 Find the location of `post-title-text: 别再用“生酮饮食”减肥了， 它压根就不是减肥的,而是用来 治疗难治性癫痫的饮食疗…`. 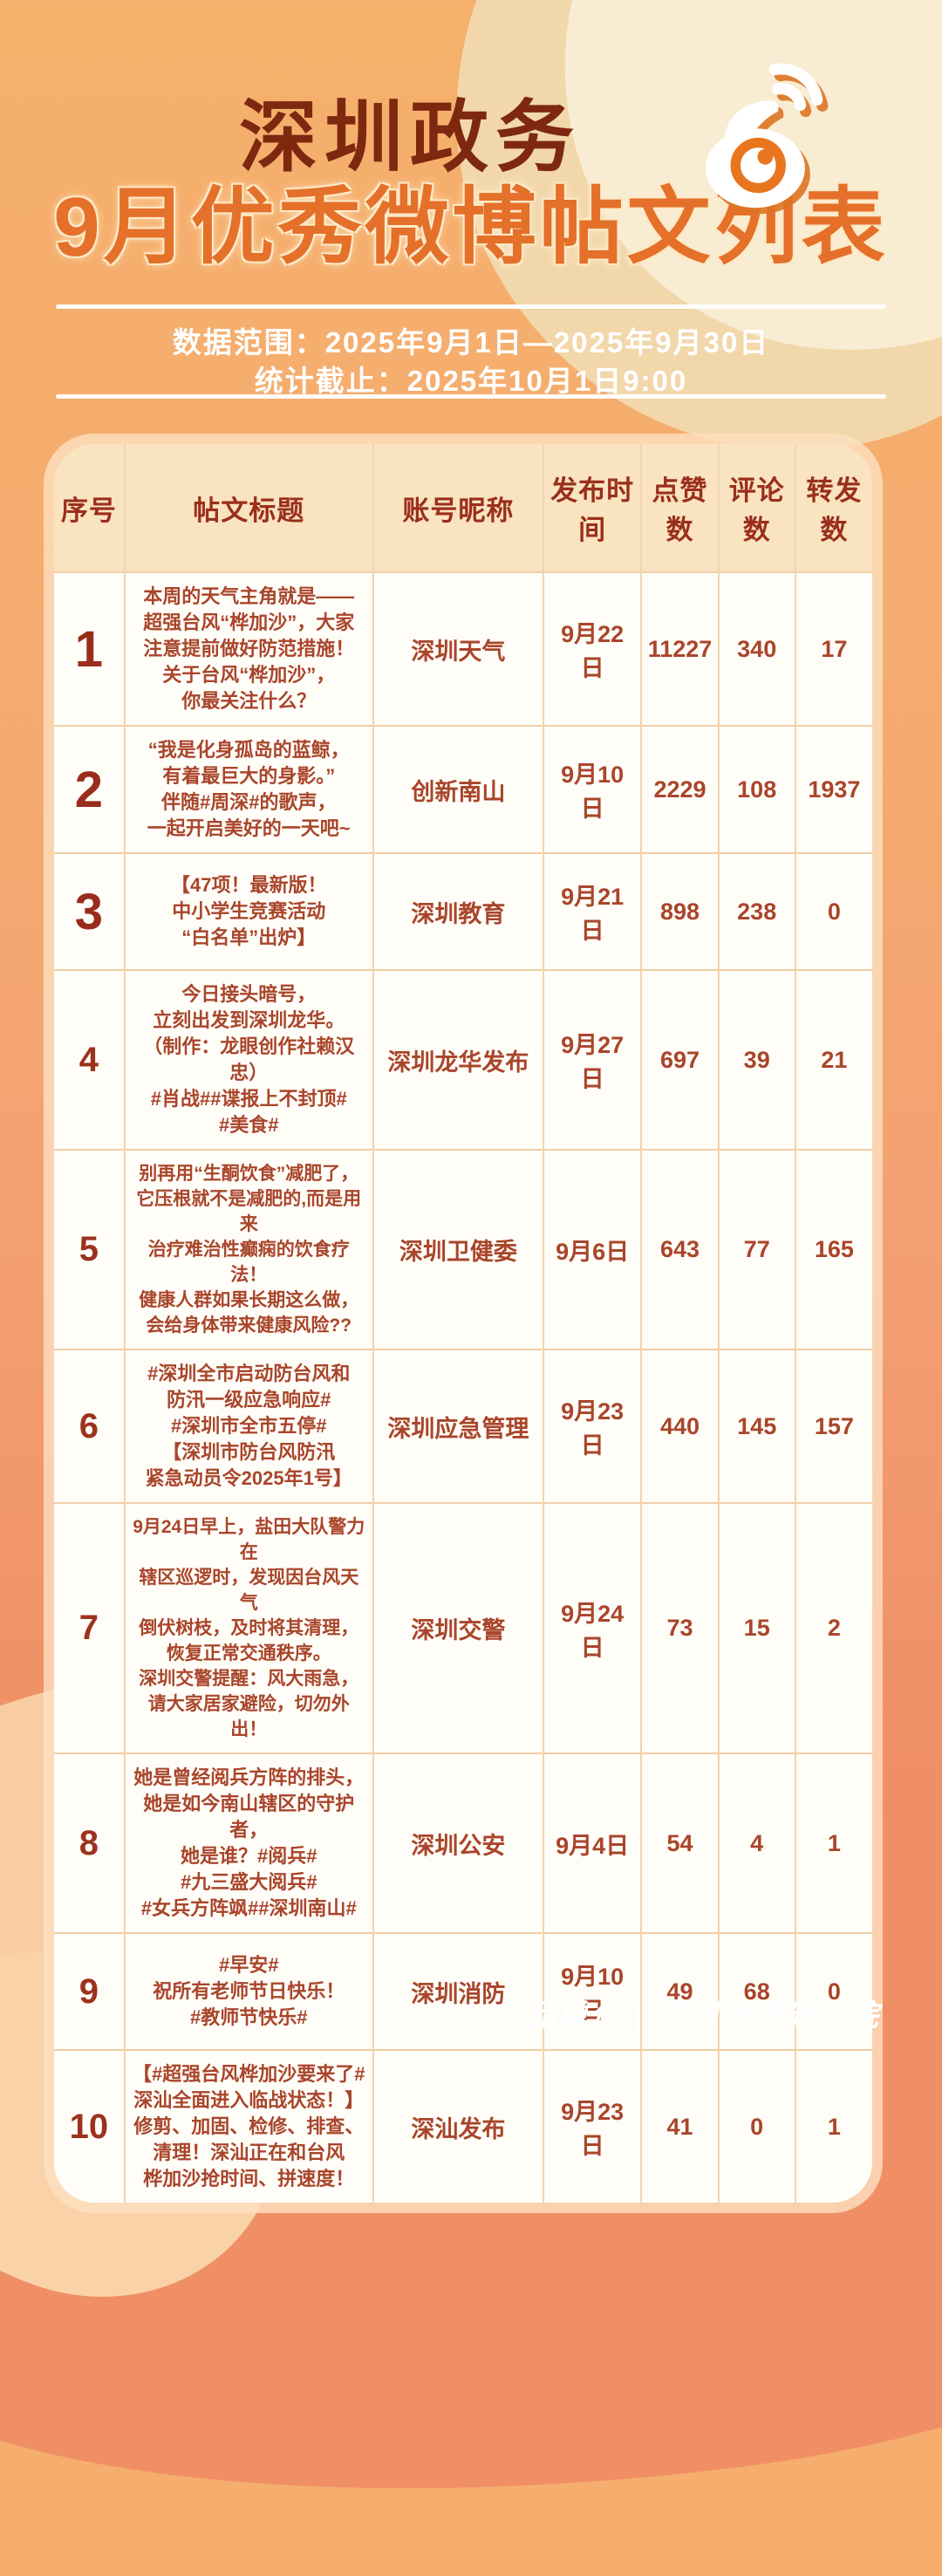

post-title-text: 别再用“生酮饮食”减肥了， 它压根就不是减肥的,而是用来 治疗难治性癫痫的饮食疗… is located at coordinates (249, 1250).